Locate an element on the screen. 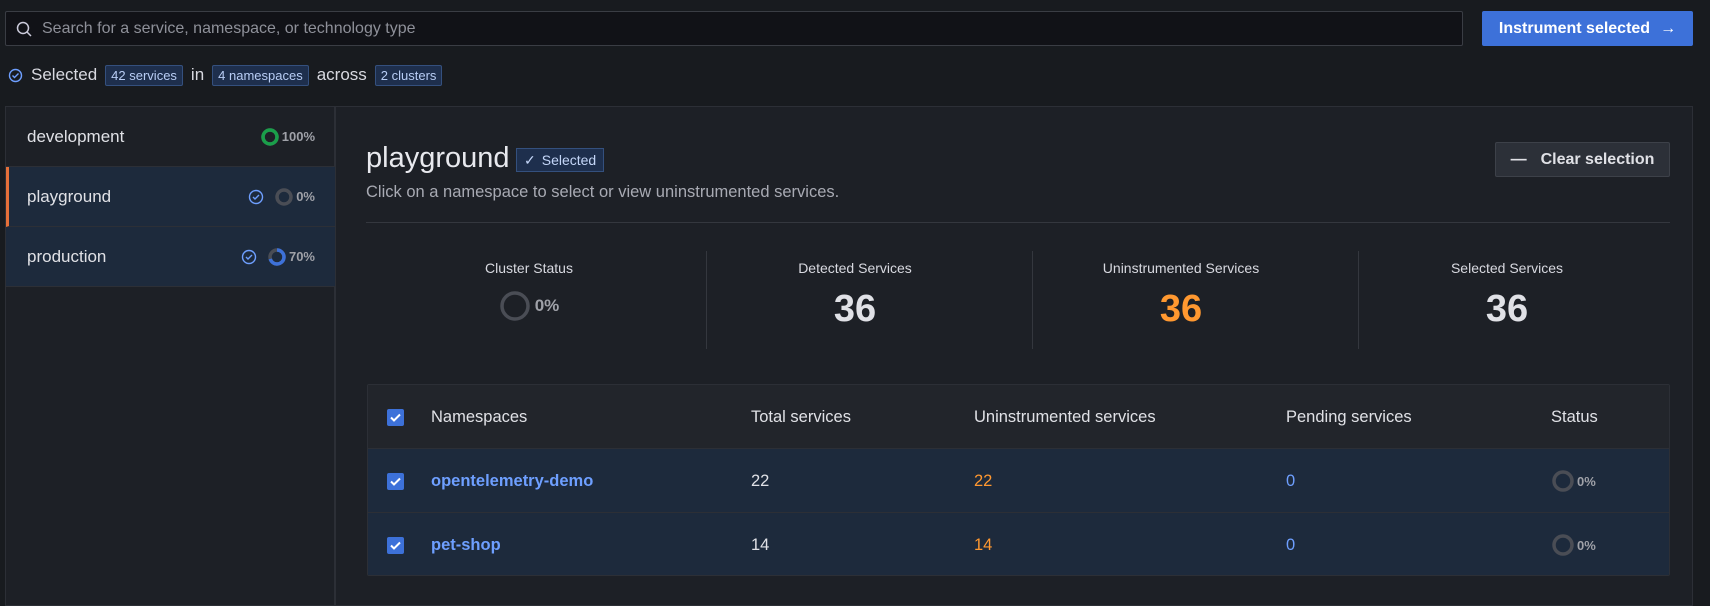 The width and height of the screenshot is (1710, 606). stat-label: Uninstrumented Services is located at coordinates (1181, 268).